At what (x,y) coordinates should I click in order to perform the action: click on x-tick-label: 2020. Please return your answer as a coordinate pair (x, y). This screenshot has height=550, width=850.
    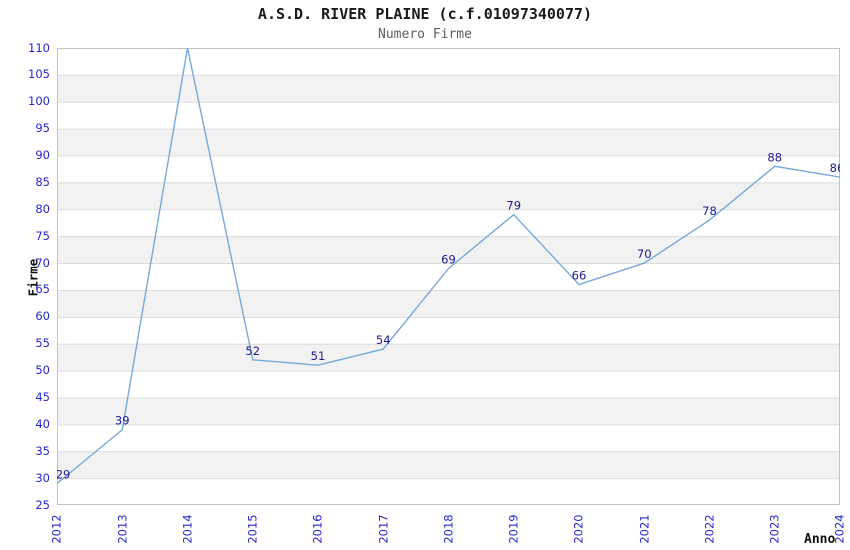
    Looking at the image, I should click on (579, 529).